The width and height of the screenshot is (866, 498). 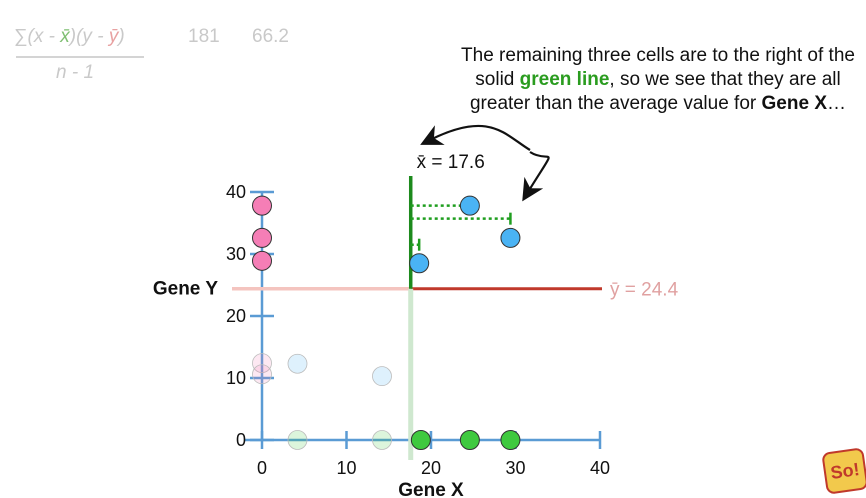 I want to click on green-line-highlight: green line, so click(x=564, y=79).